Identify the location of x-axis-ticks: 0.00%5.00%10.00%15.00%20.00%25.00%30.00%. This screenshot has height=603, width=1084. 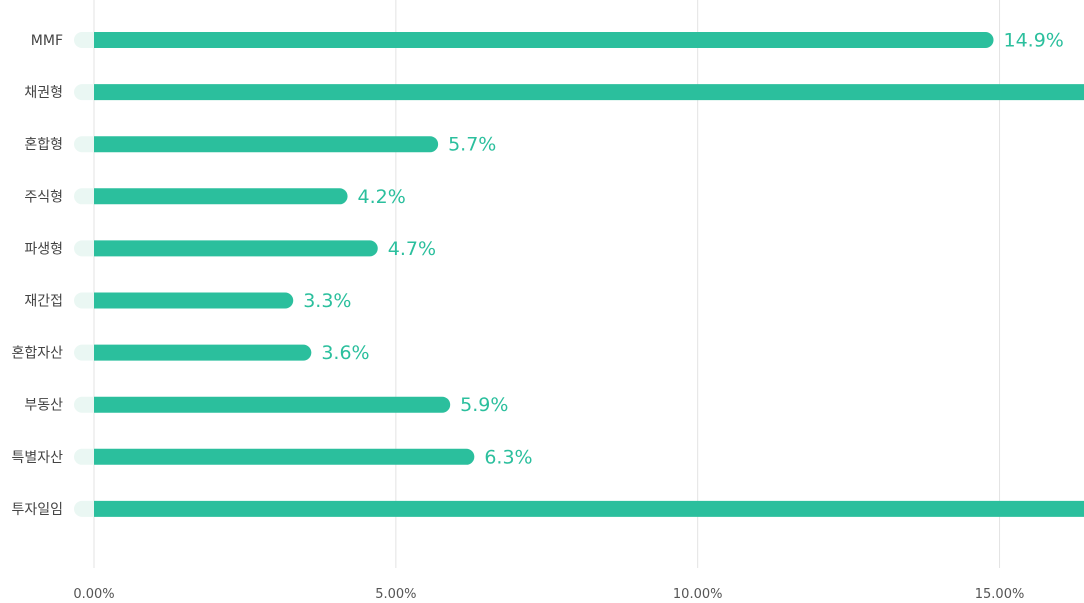
(549, 594).